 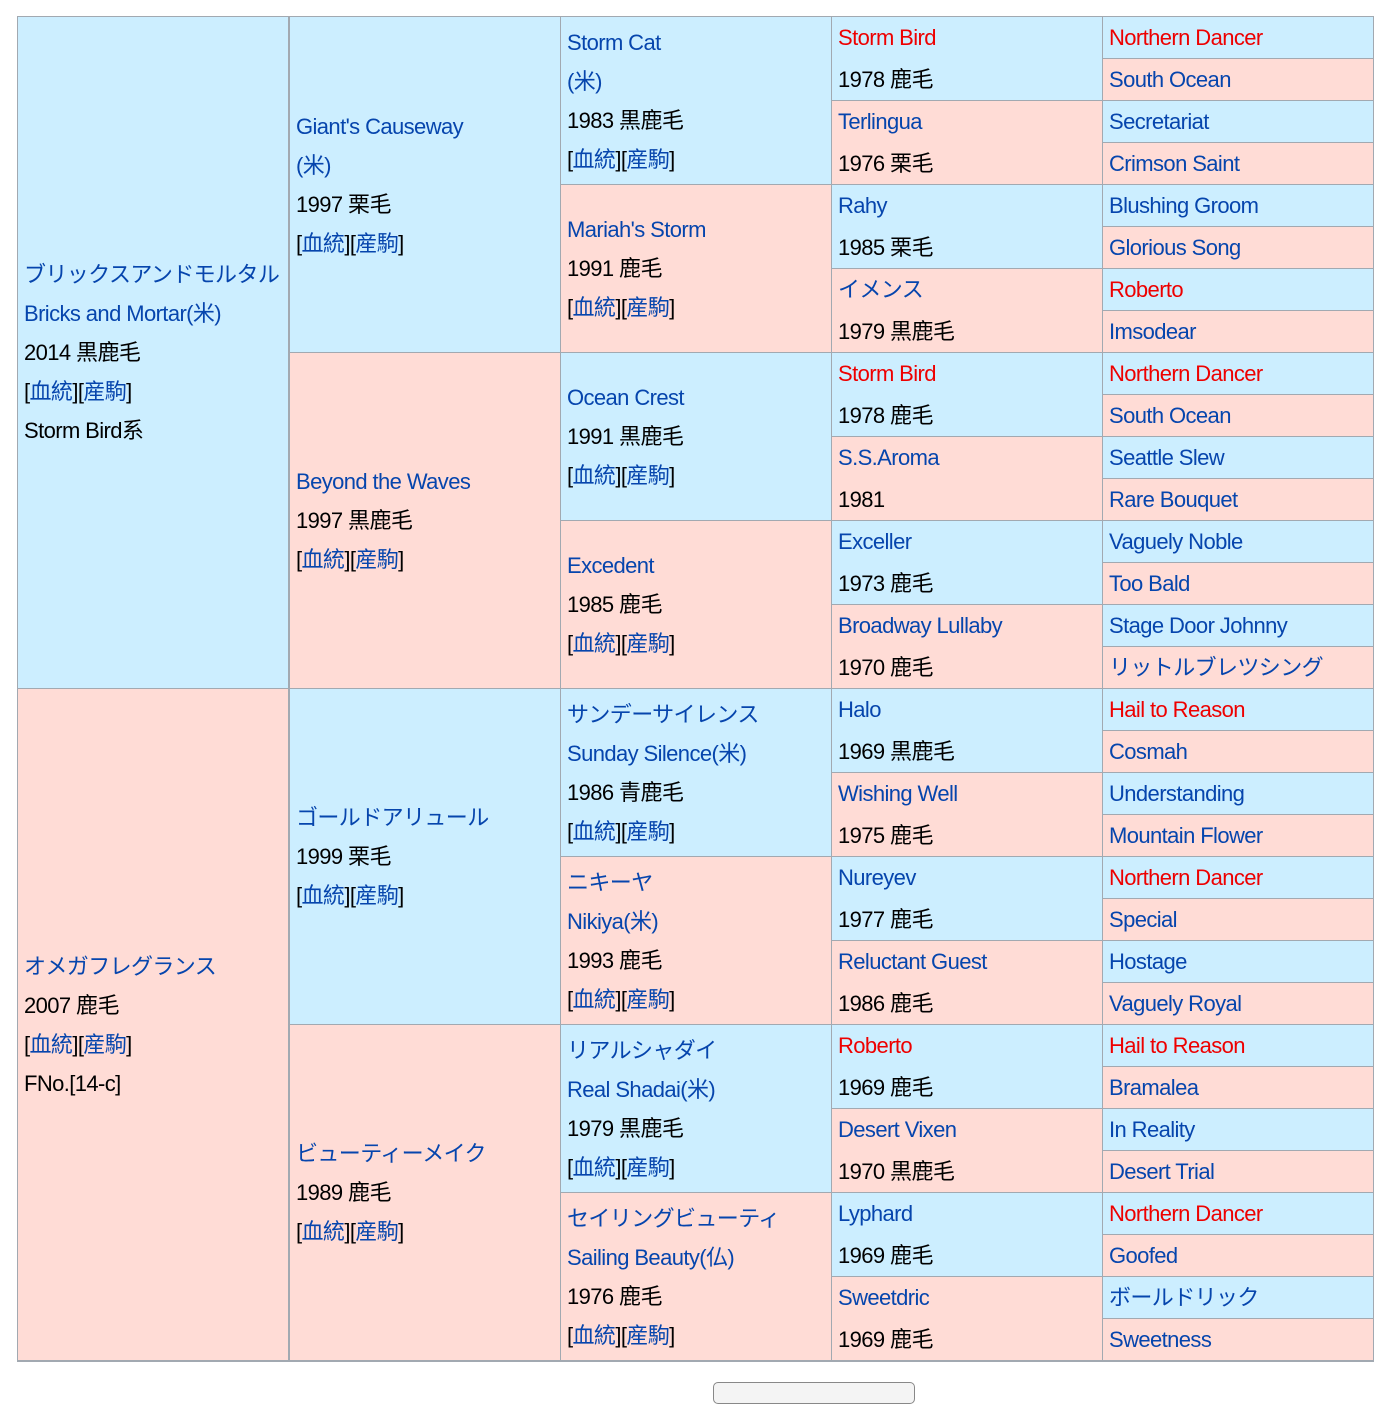 What do you see at coordinates (613, 921) in the screenshot?
I see `horse-name-link: Nikiya(米)` at bounding box center [613, 921].